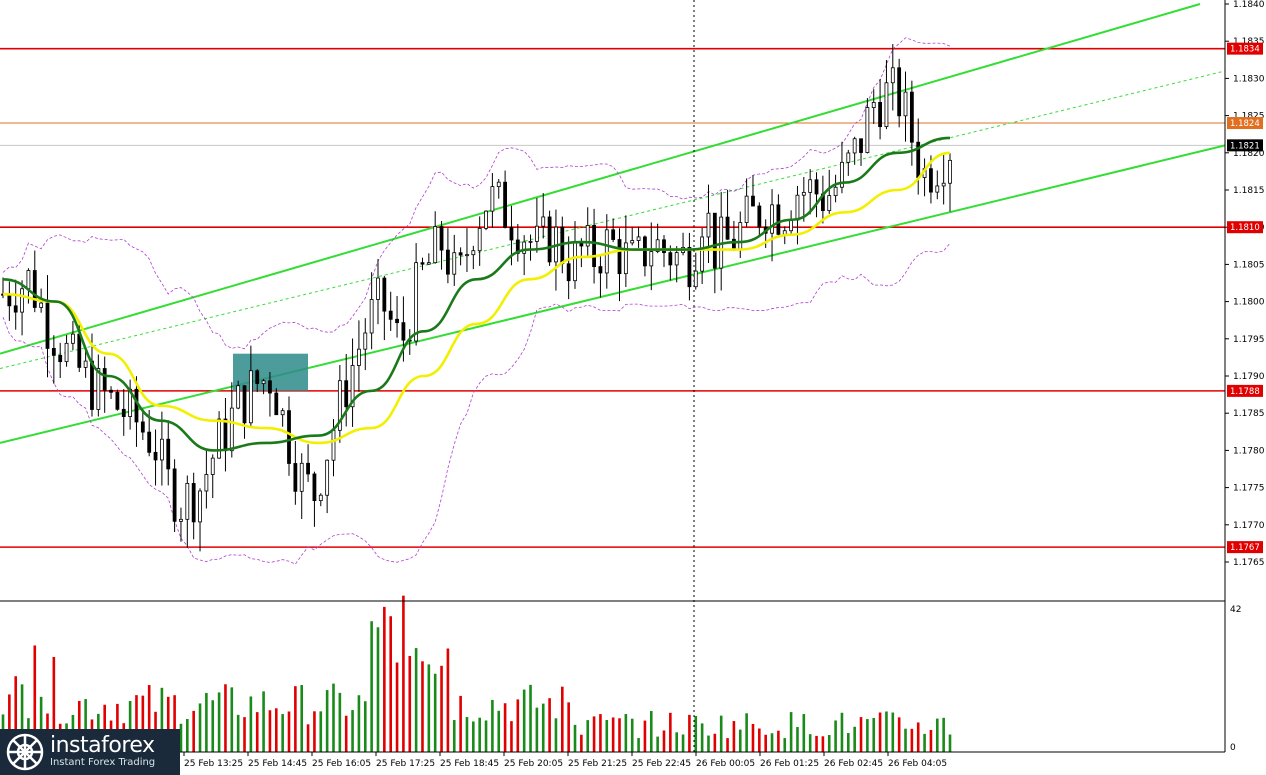 Image resolution: width=1266 pixels, height=775 pixels. Describe the element at coordinates (1249, 117) in the screenshot. I see `price-tick-label: 1.1825` at that location.